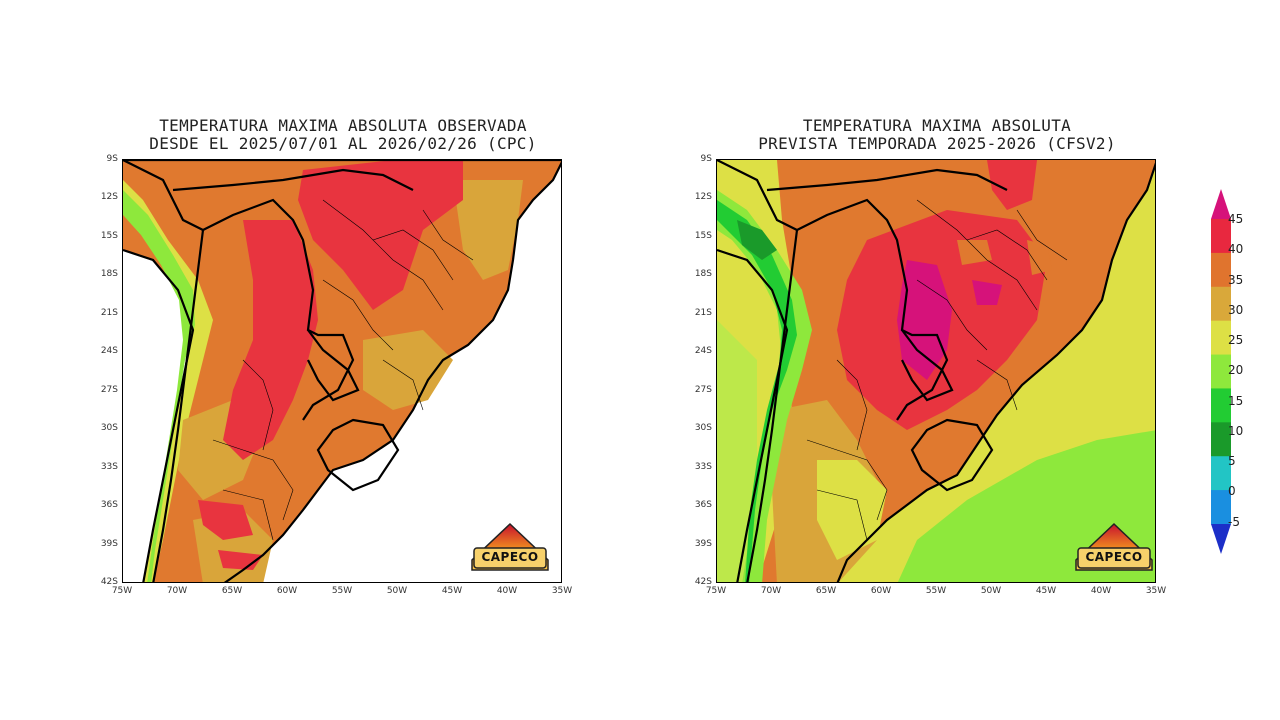 This screenshot has height=720, width=1280. What do you see at coordinates (924, 320) in the screenshot?
I see `magenta-hotspot` at bounding box center [924, 320].